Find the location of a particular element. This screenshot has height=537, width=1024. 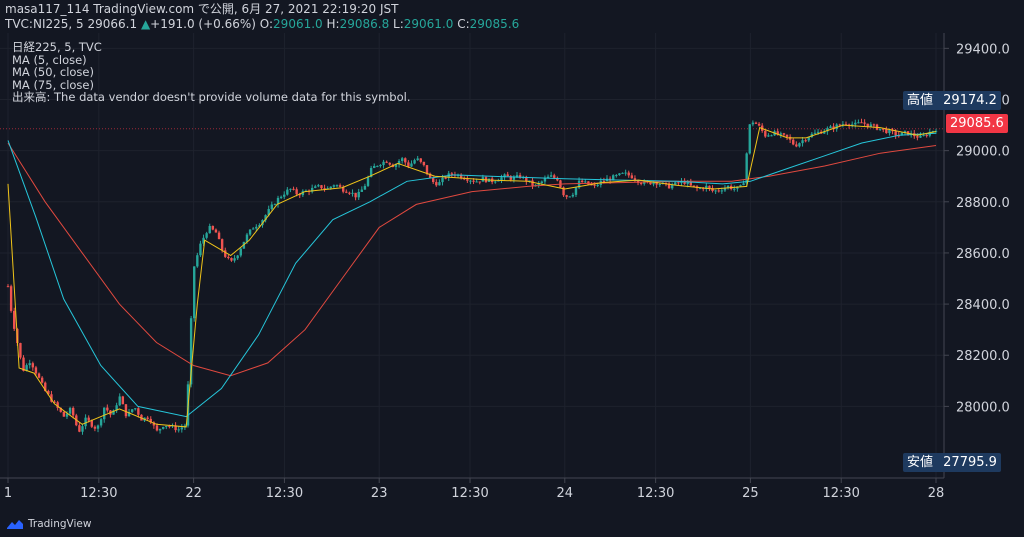

symbol-label: TVC:NI225, 5 is located at coordinates (44, 24).